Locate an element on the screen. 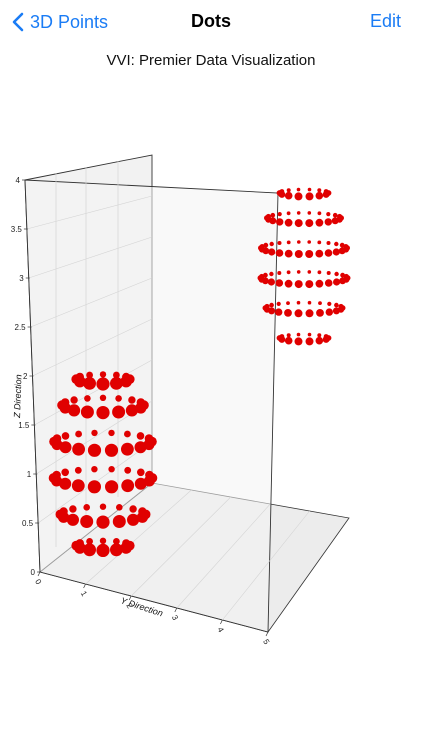 The image size is (422, 750). edit-button: Edit is located at coordinates (385, 21).